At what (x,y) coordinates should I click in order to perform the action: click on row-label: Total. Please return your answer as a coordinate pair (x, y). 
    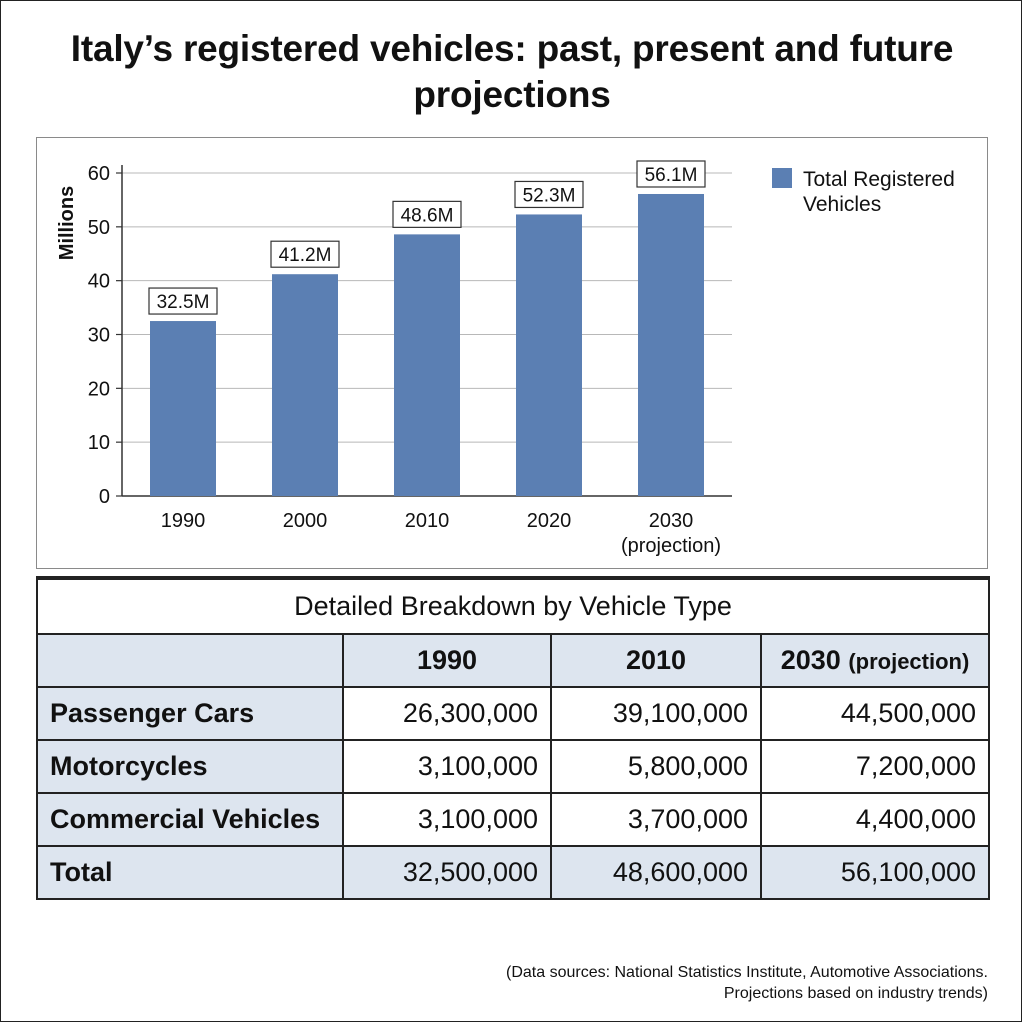
    Looking at the image, I should click on (190, 872).